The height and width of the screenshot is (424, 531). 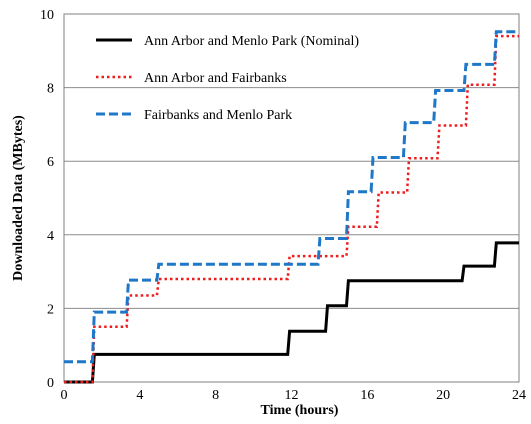 What do you see at coordinates (215, 78) in the screenshot?
I see `legend-label-2: Ann Arbor and Fairbanks` at bounding box center [215, 78].